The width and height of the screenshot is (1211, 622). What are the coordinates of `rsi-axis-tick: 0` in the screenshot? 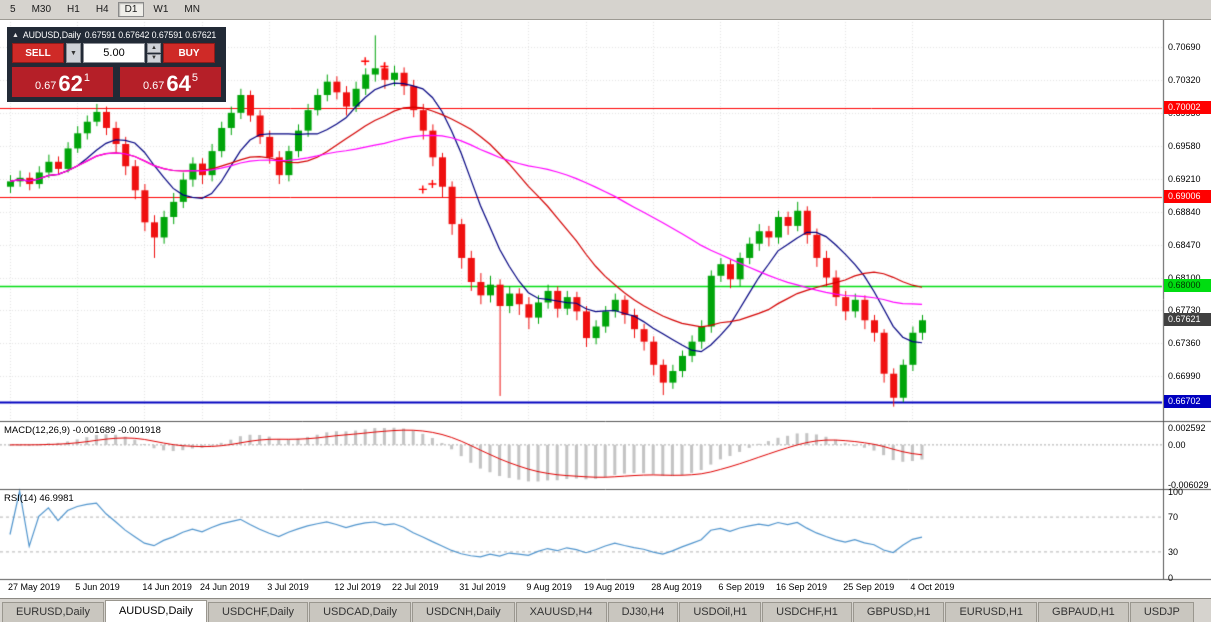 It's located at (1171, 578).